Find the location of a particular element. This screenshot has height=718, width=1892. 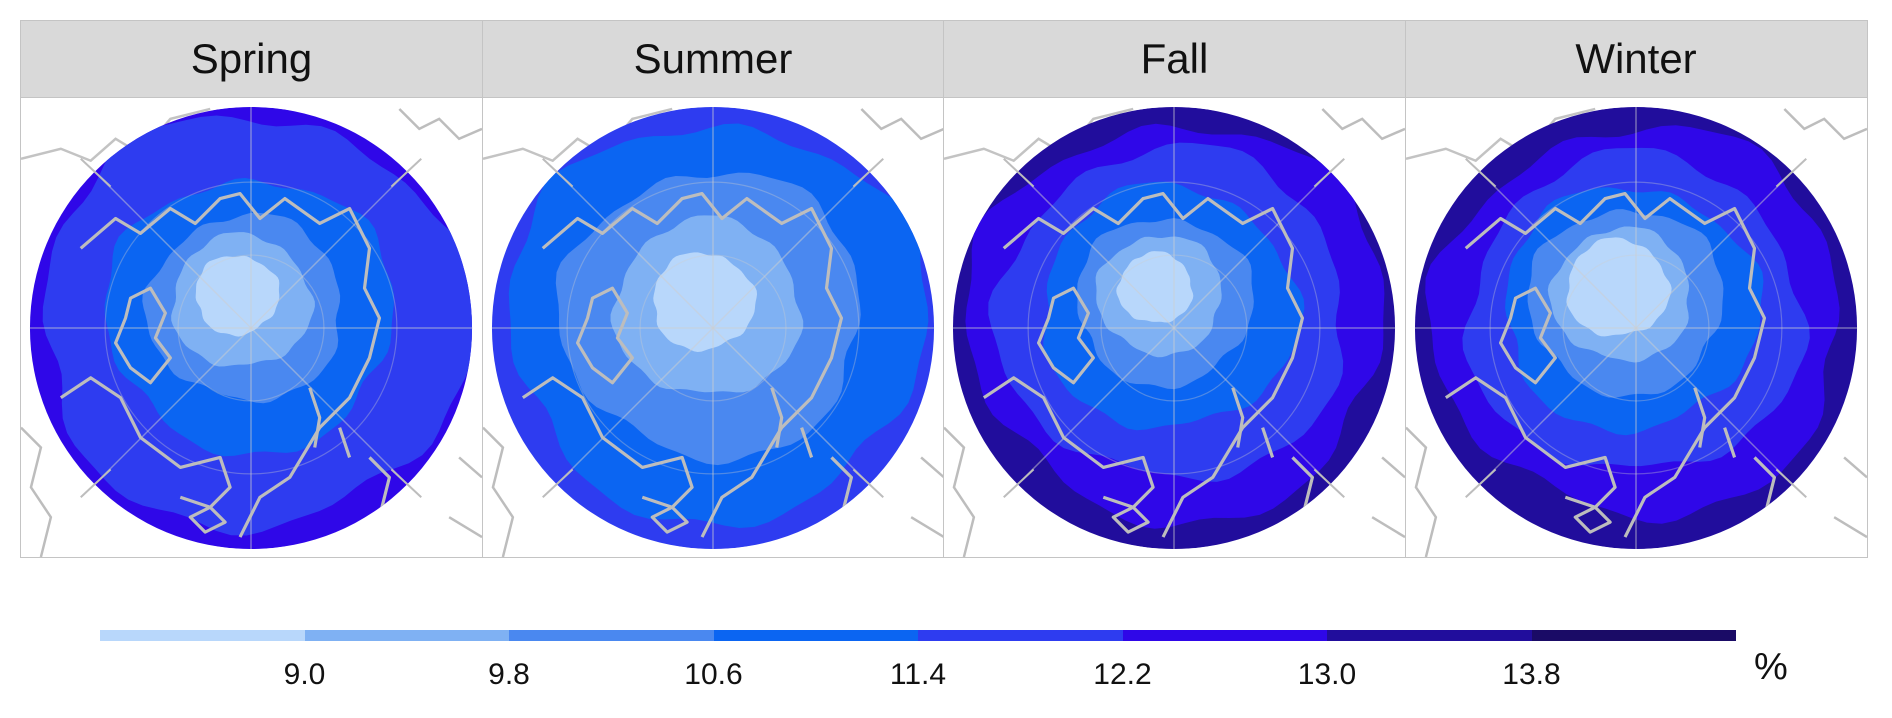

colorbar is located at coordinates (918, 635).